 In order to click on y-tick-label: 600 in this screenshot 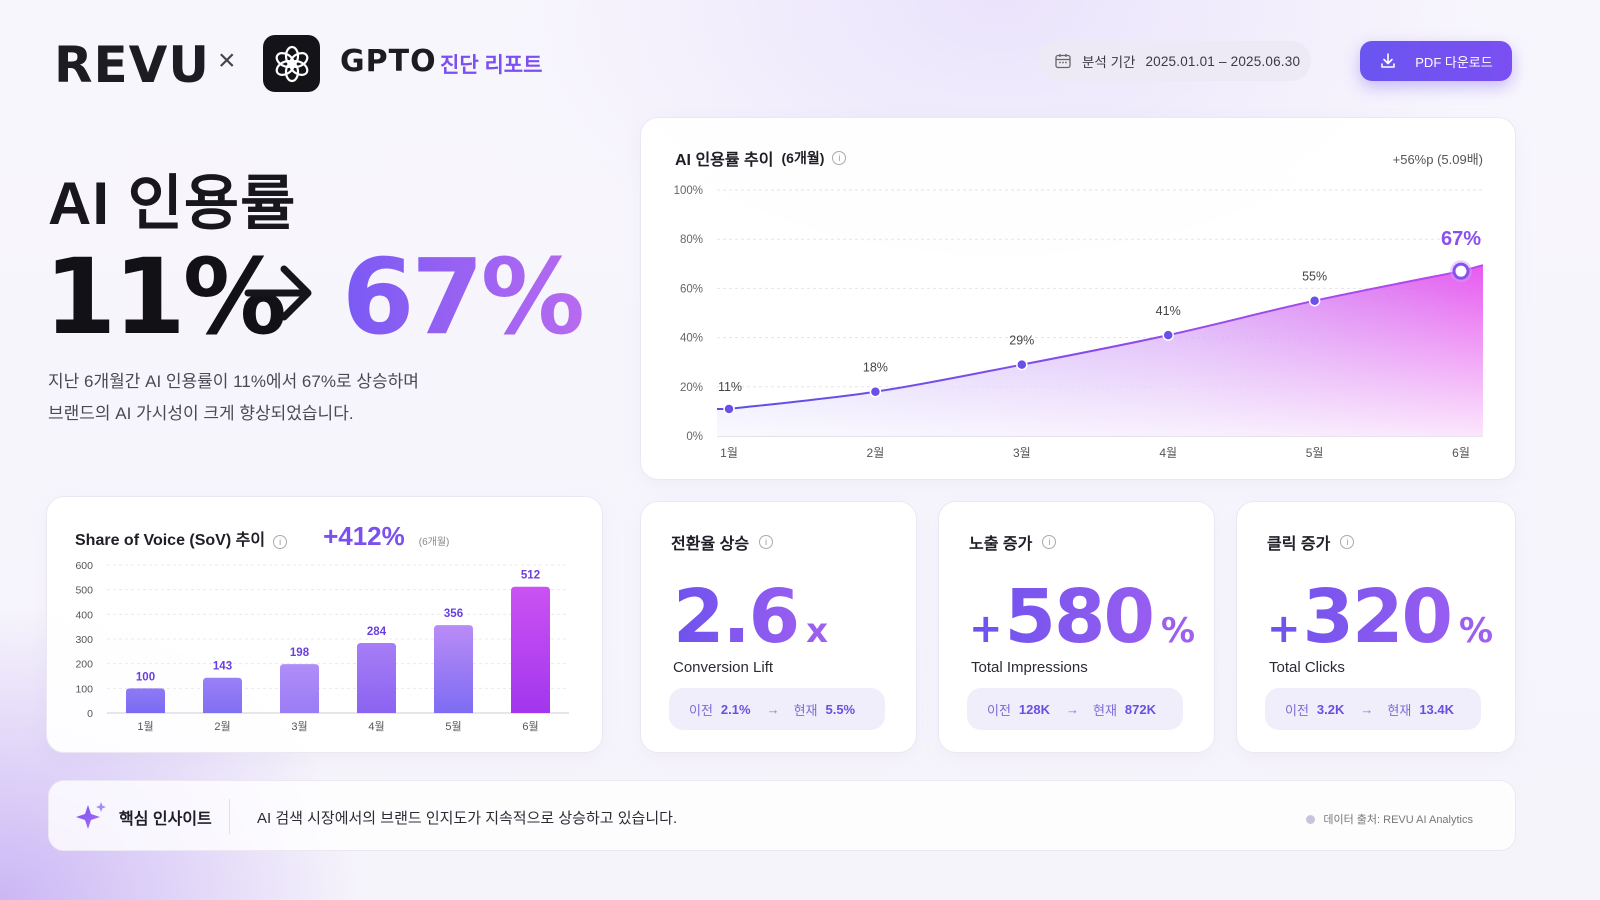, I will do `click(84, 566)`.